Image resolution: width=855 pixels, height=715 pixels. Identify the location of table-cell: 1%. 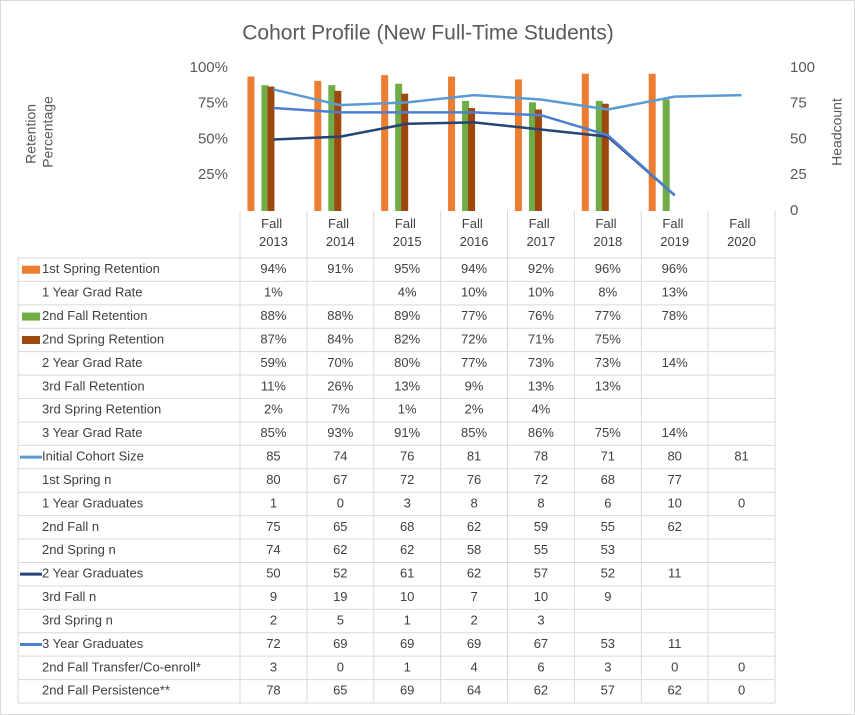
(407, 409).